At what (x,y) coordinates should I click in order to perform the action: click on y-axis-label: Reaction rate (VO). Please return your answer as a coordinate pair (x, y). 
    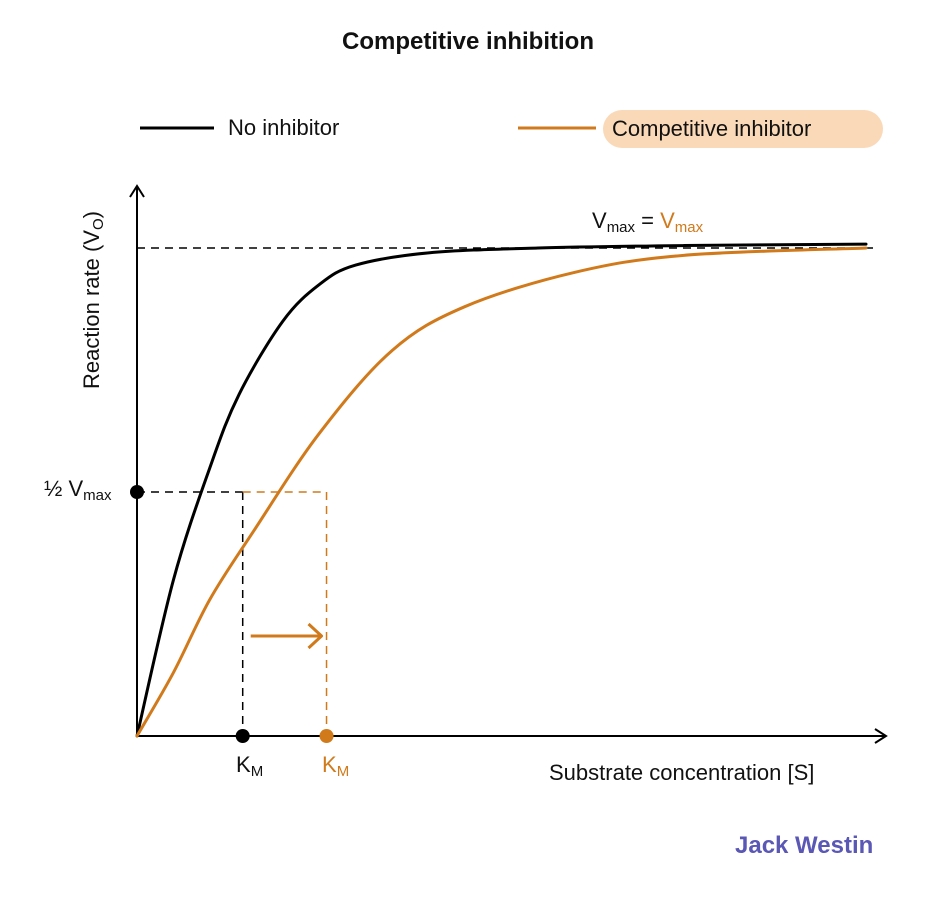
    Looking at the image, I should click on (93, 300).